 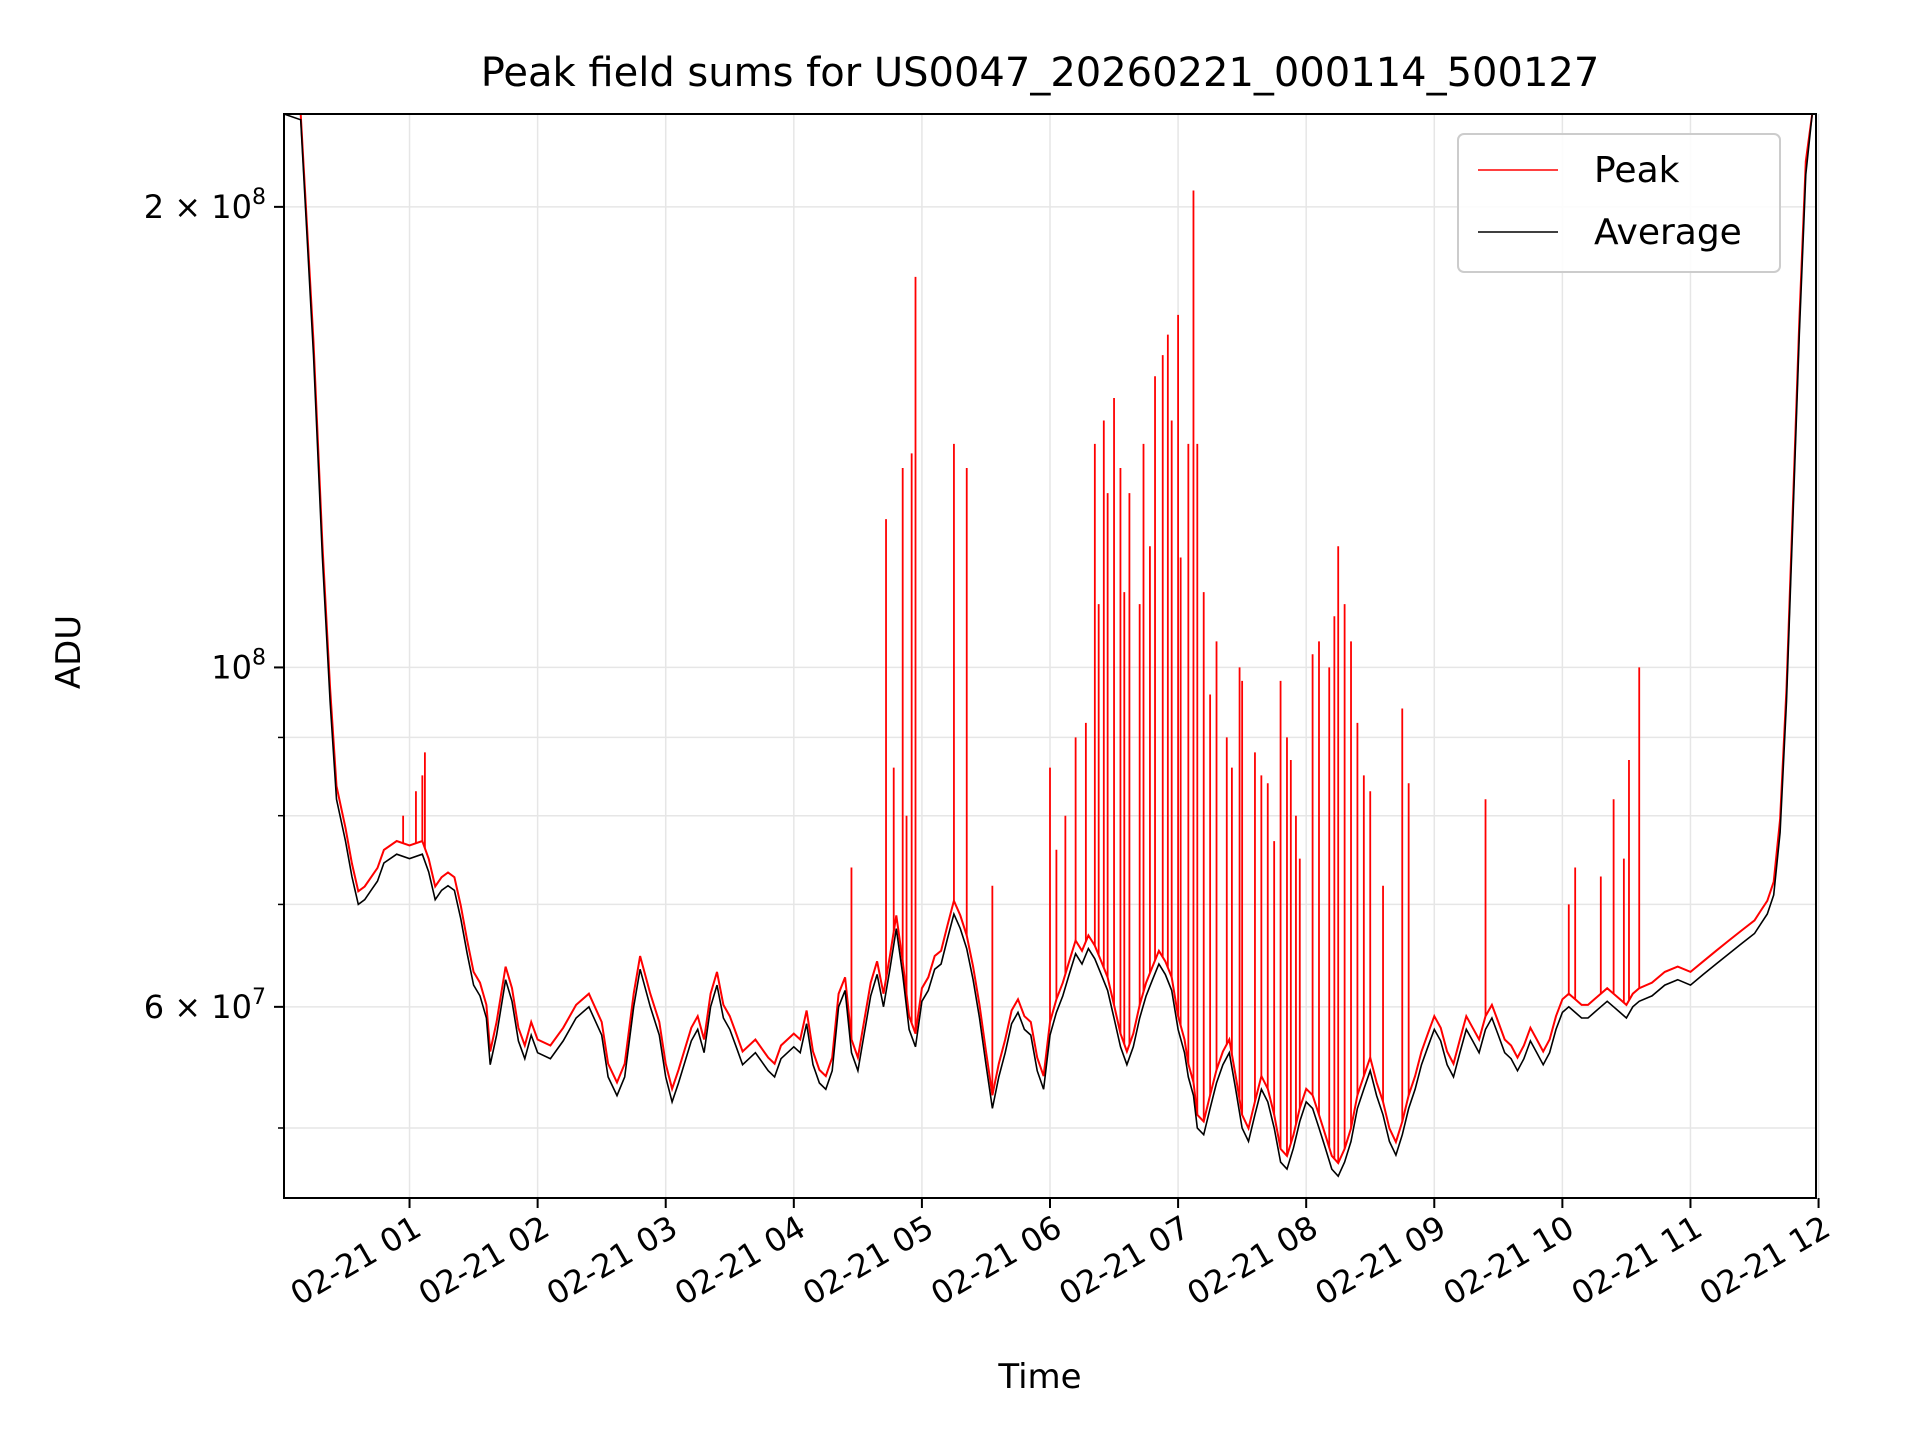 I want to click on x-axis-label: Time, so click(x=1039, y=1377).